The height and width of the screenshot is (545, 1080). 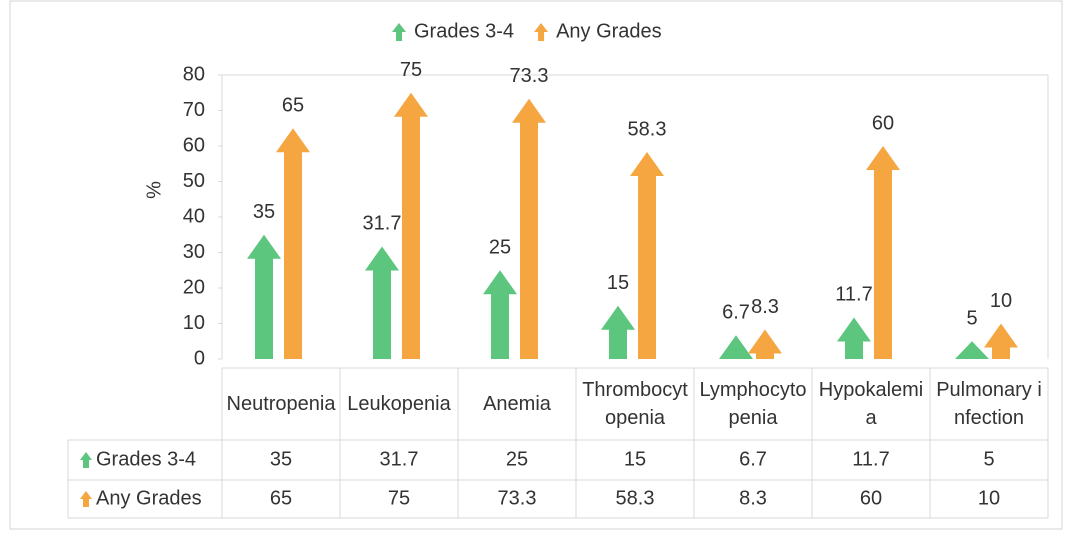 I want to click on category-label: Leukopenia, so click(x=399, y=404).